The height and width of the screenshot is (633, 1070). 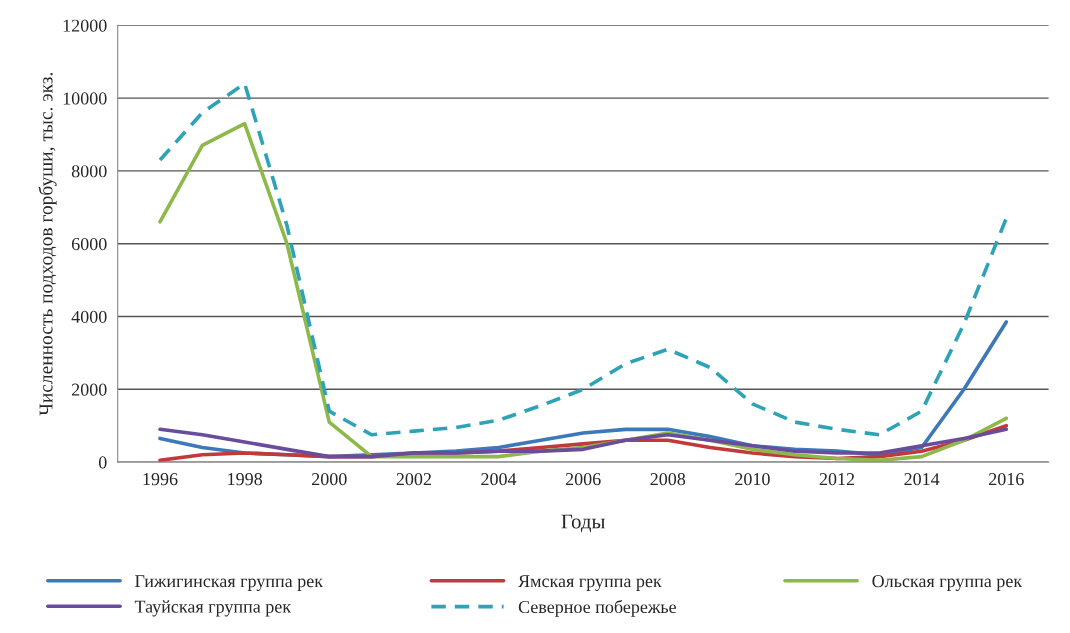 I want to click on x-tick-label: 2012, so click(x=837, y=479).